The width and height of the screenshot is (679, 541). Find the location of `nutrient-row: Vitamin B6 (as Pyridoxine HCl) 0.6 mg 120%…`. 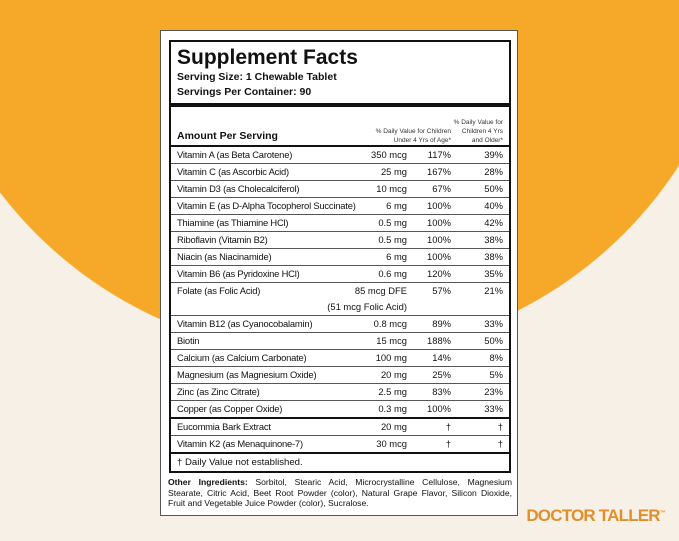

nutrient-row: Vitamin B6 (as Pyridoxine HCl) 0.6 mg 120%… is located at coordinates (340, 274).